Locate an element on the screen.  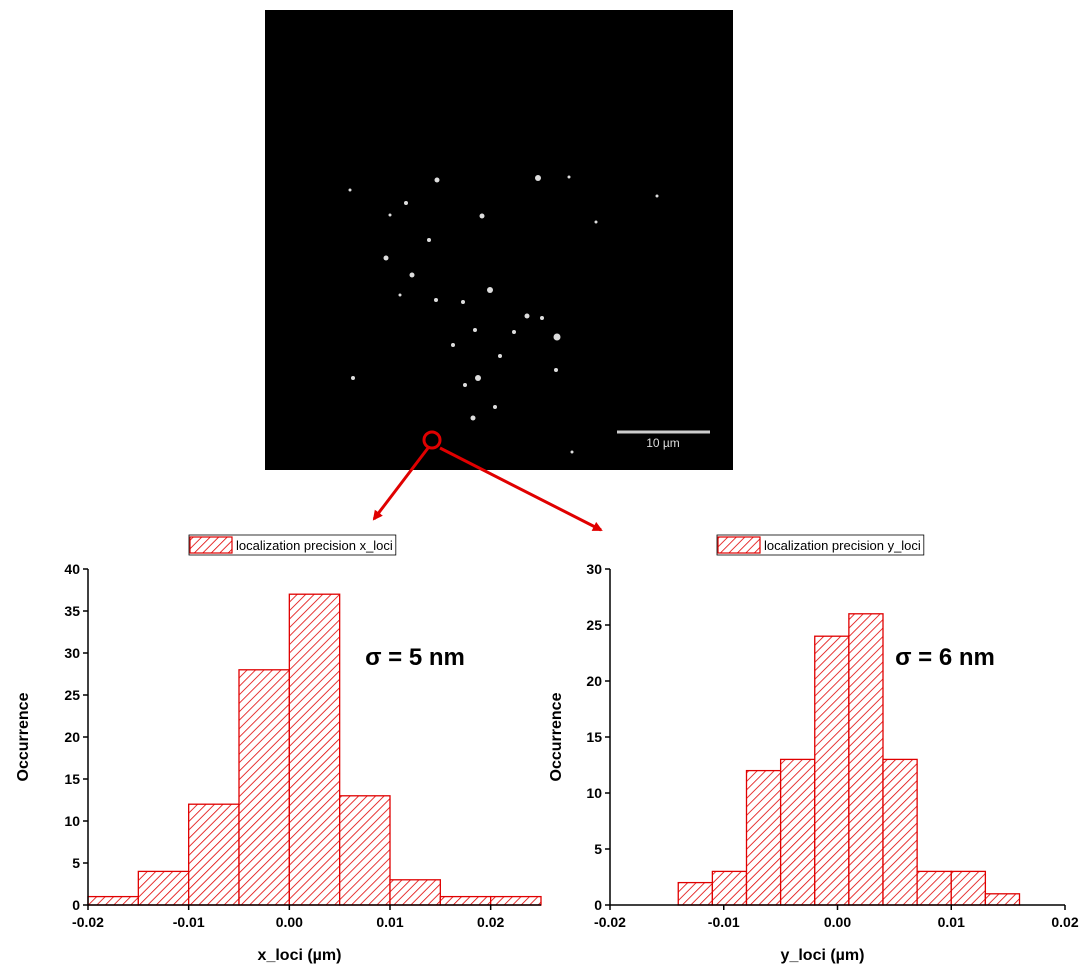
scale-bar-label: 10 µm is located at coordinates (663, 443).